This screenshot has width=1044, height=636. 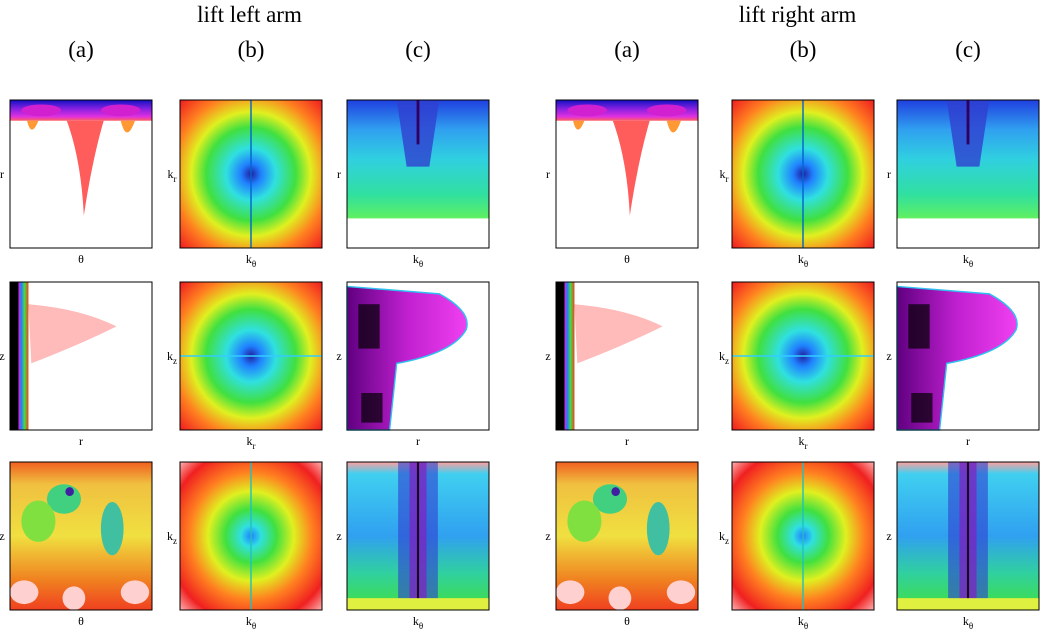 I want to click on column-label: (a), so click(x=81, y=49).